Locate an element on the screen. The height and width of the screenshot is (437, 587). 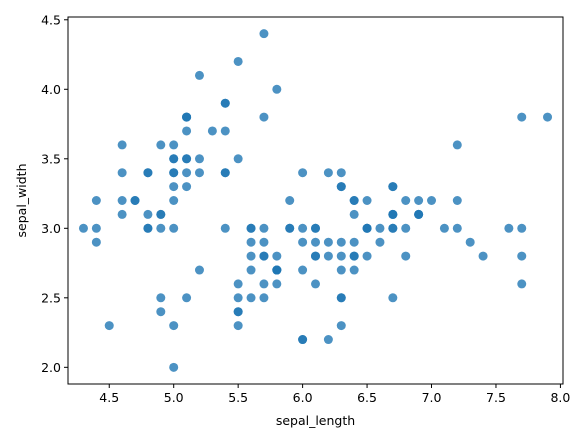
y-tick-label: 3.0 is located at coordinates (51, 228).